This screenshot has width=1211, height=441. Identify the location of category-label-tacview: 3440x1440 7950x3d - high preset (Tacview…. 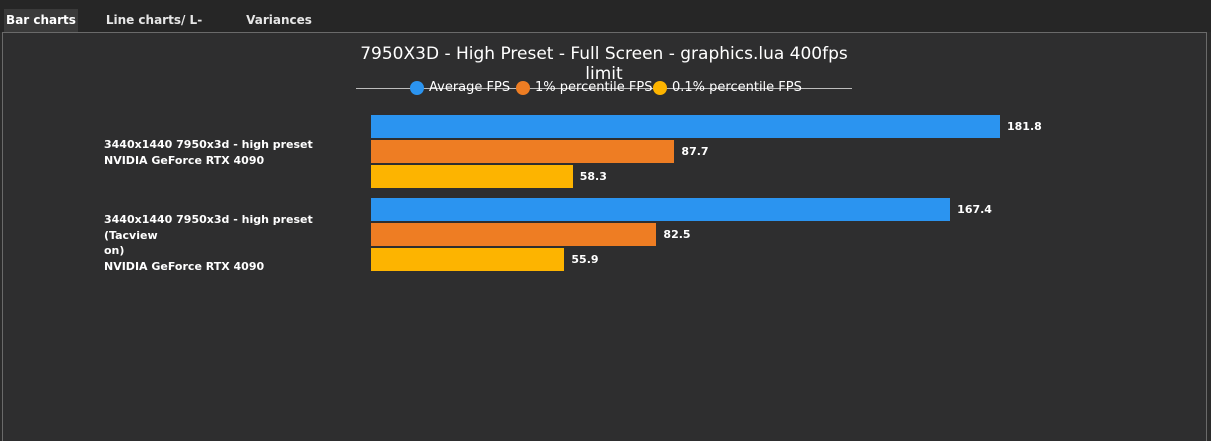
(224, 243).